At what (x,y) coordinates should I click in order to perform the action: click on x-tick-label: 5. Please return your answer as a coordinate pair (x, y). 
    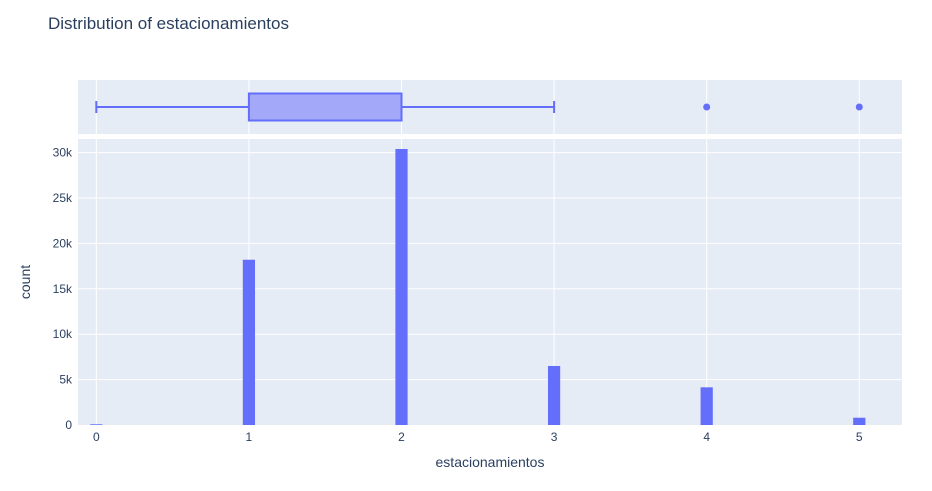
    Looking at the image, I should click on (859, 437).